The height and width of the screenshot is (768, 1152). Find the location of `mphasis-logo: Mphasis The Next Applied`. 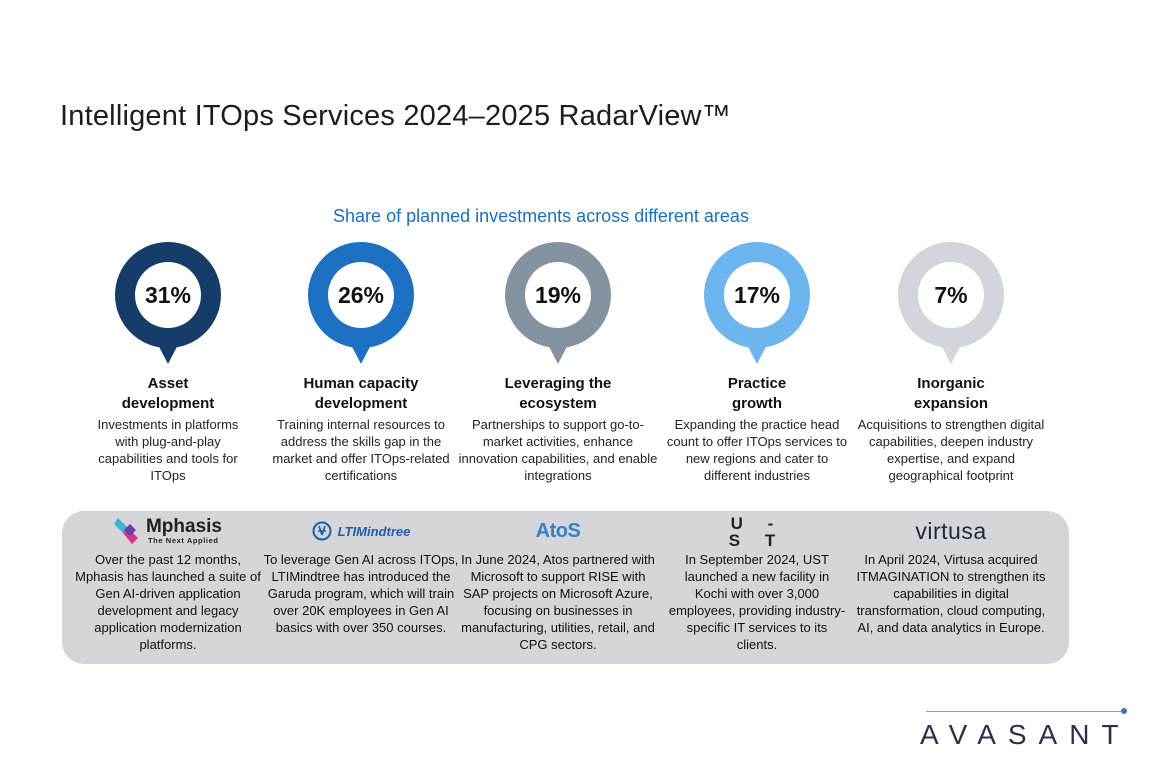

mphasis-logo: Mphasis The Next Applied is located at coordinates (168, 531).